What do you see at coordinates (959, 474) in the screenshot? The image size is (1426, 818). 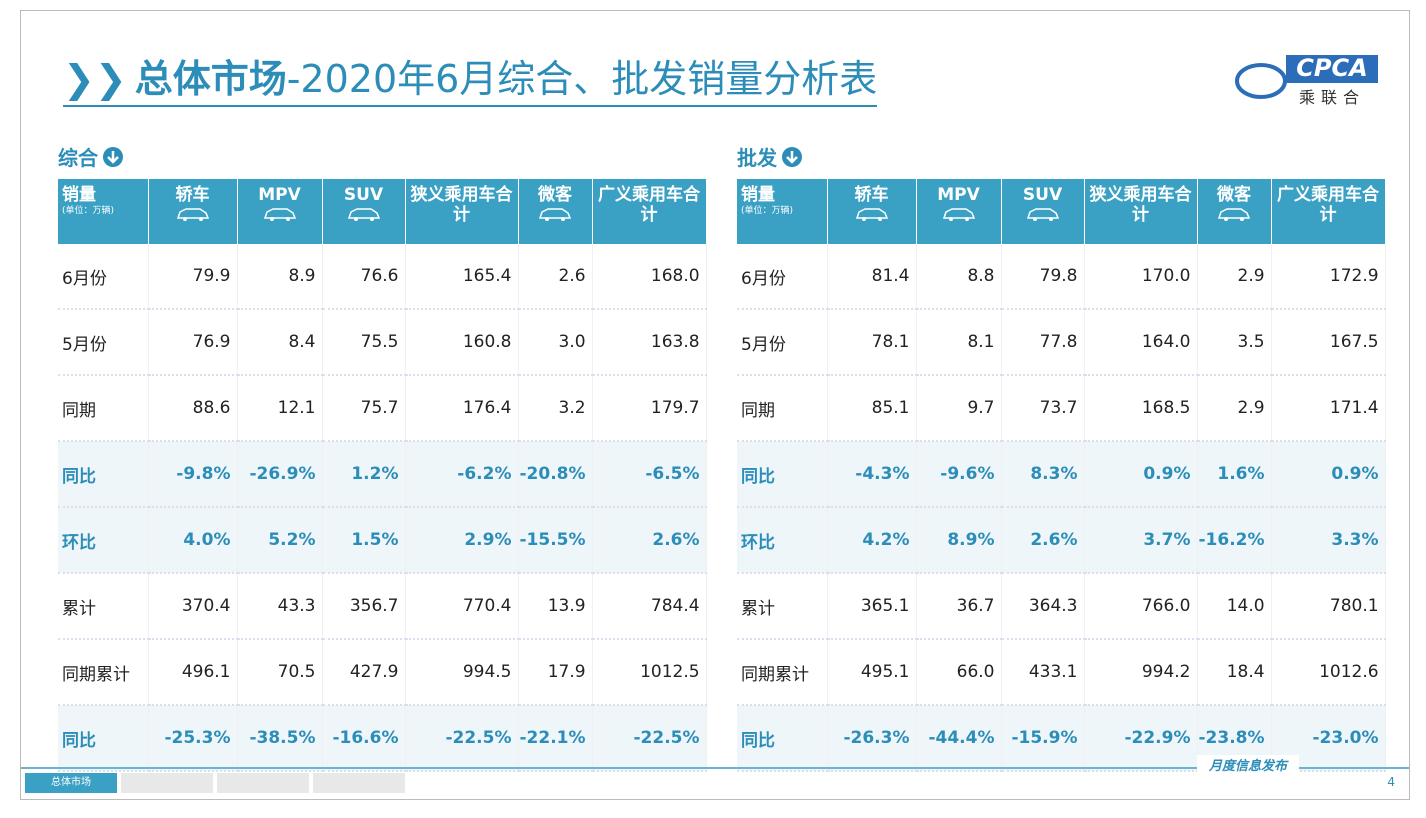 I see `cell: -9.6%` at bounding box center [959, 474].